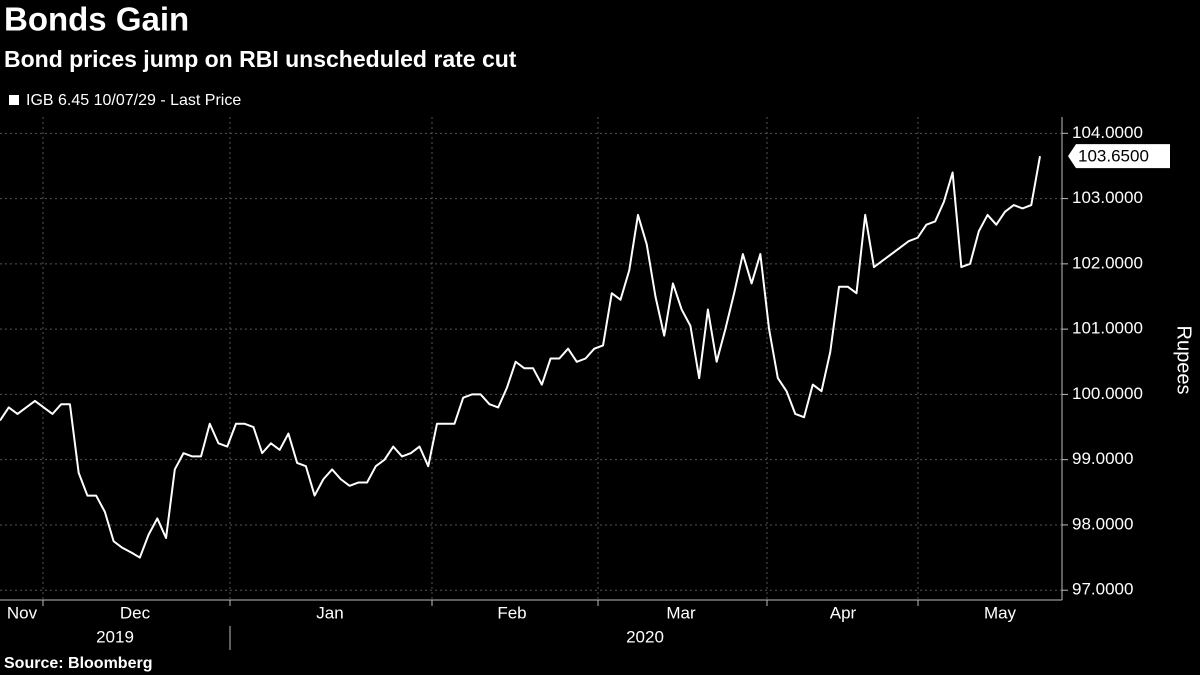  Describe the element at coordinates (1107, 328) in the screenshot. I see `y-tick-label: 101.0000` at that location.